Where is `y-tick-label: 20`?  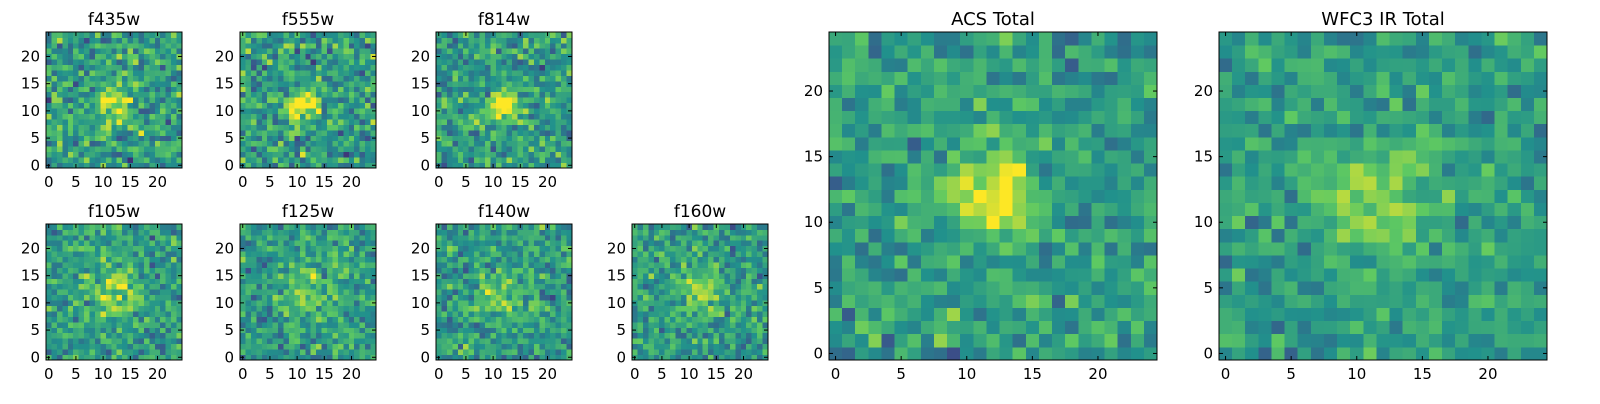
y-tick-label: 20 is located at coordinates (420, 248).